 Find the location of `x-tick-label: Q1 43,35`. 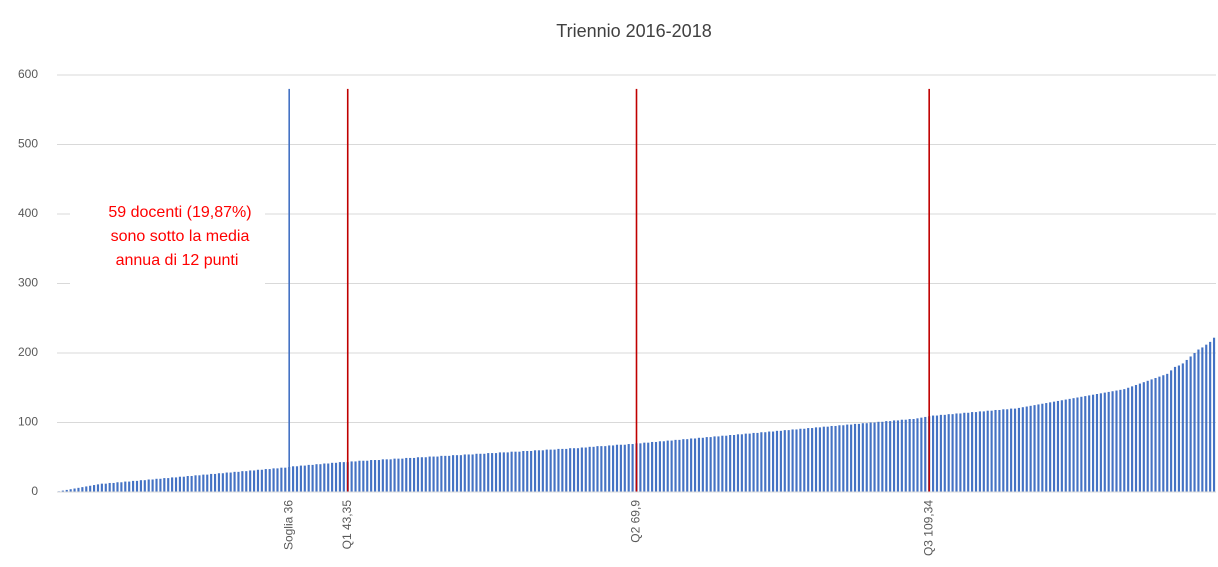

x-tick-label: Q1 43,35 is located at coordinates (347, 525).